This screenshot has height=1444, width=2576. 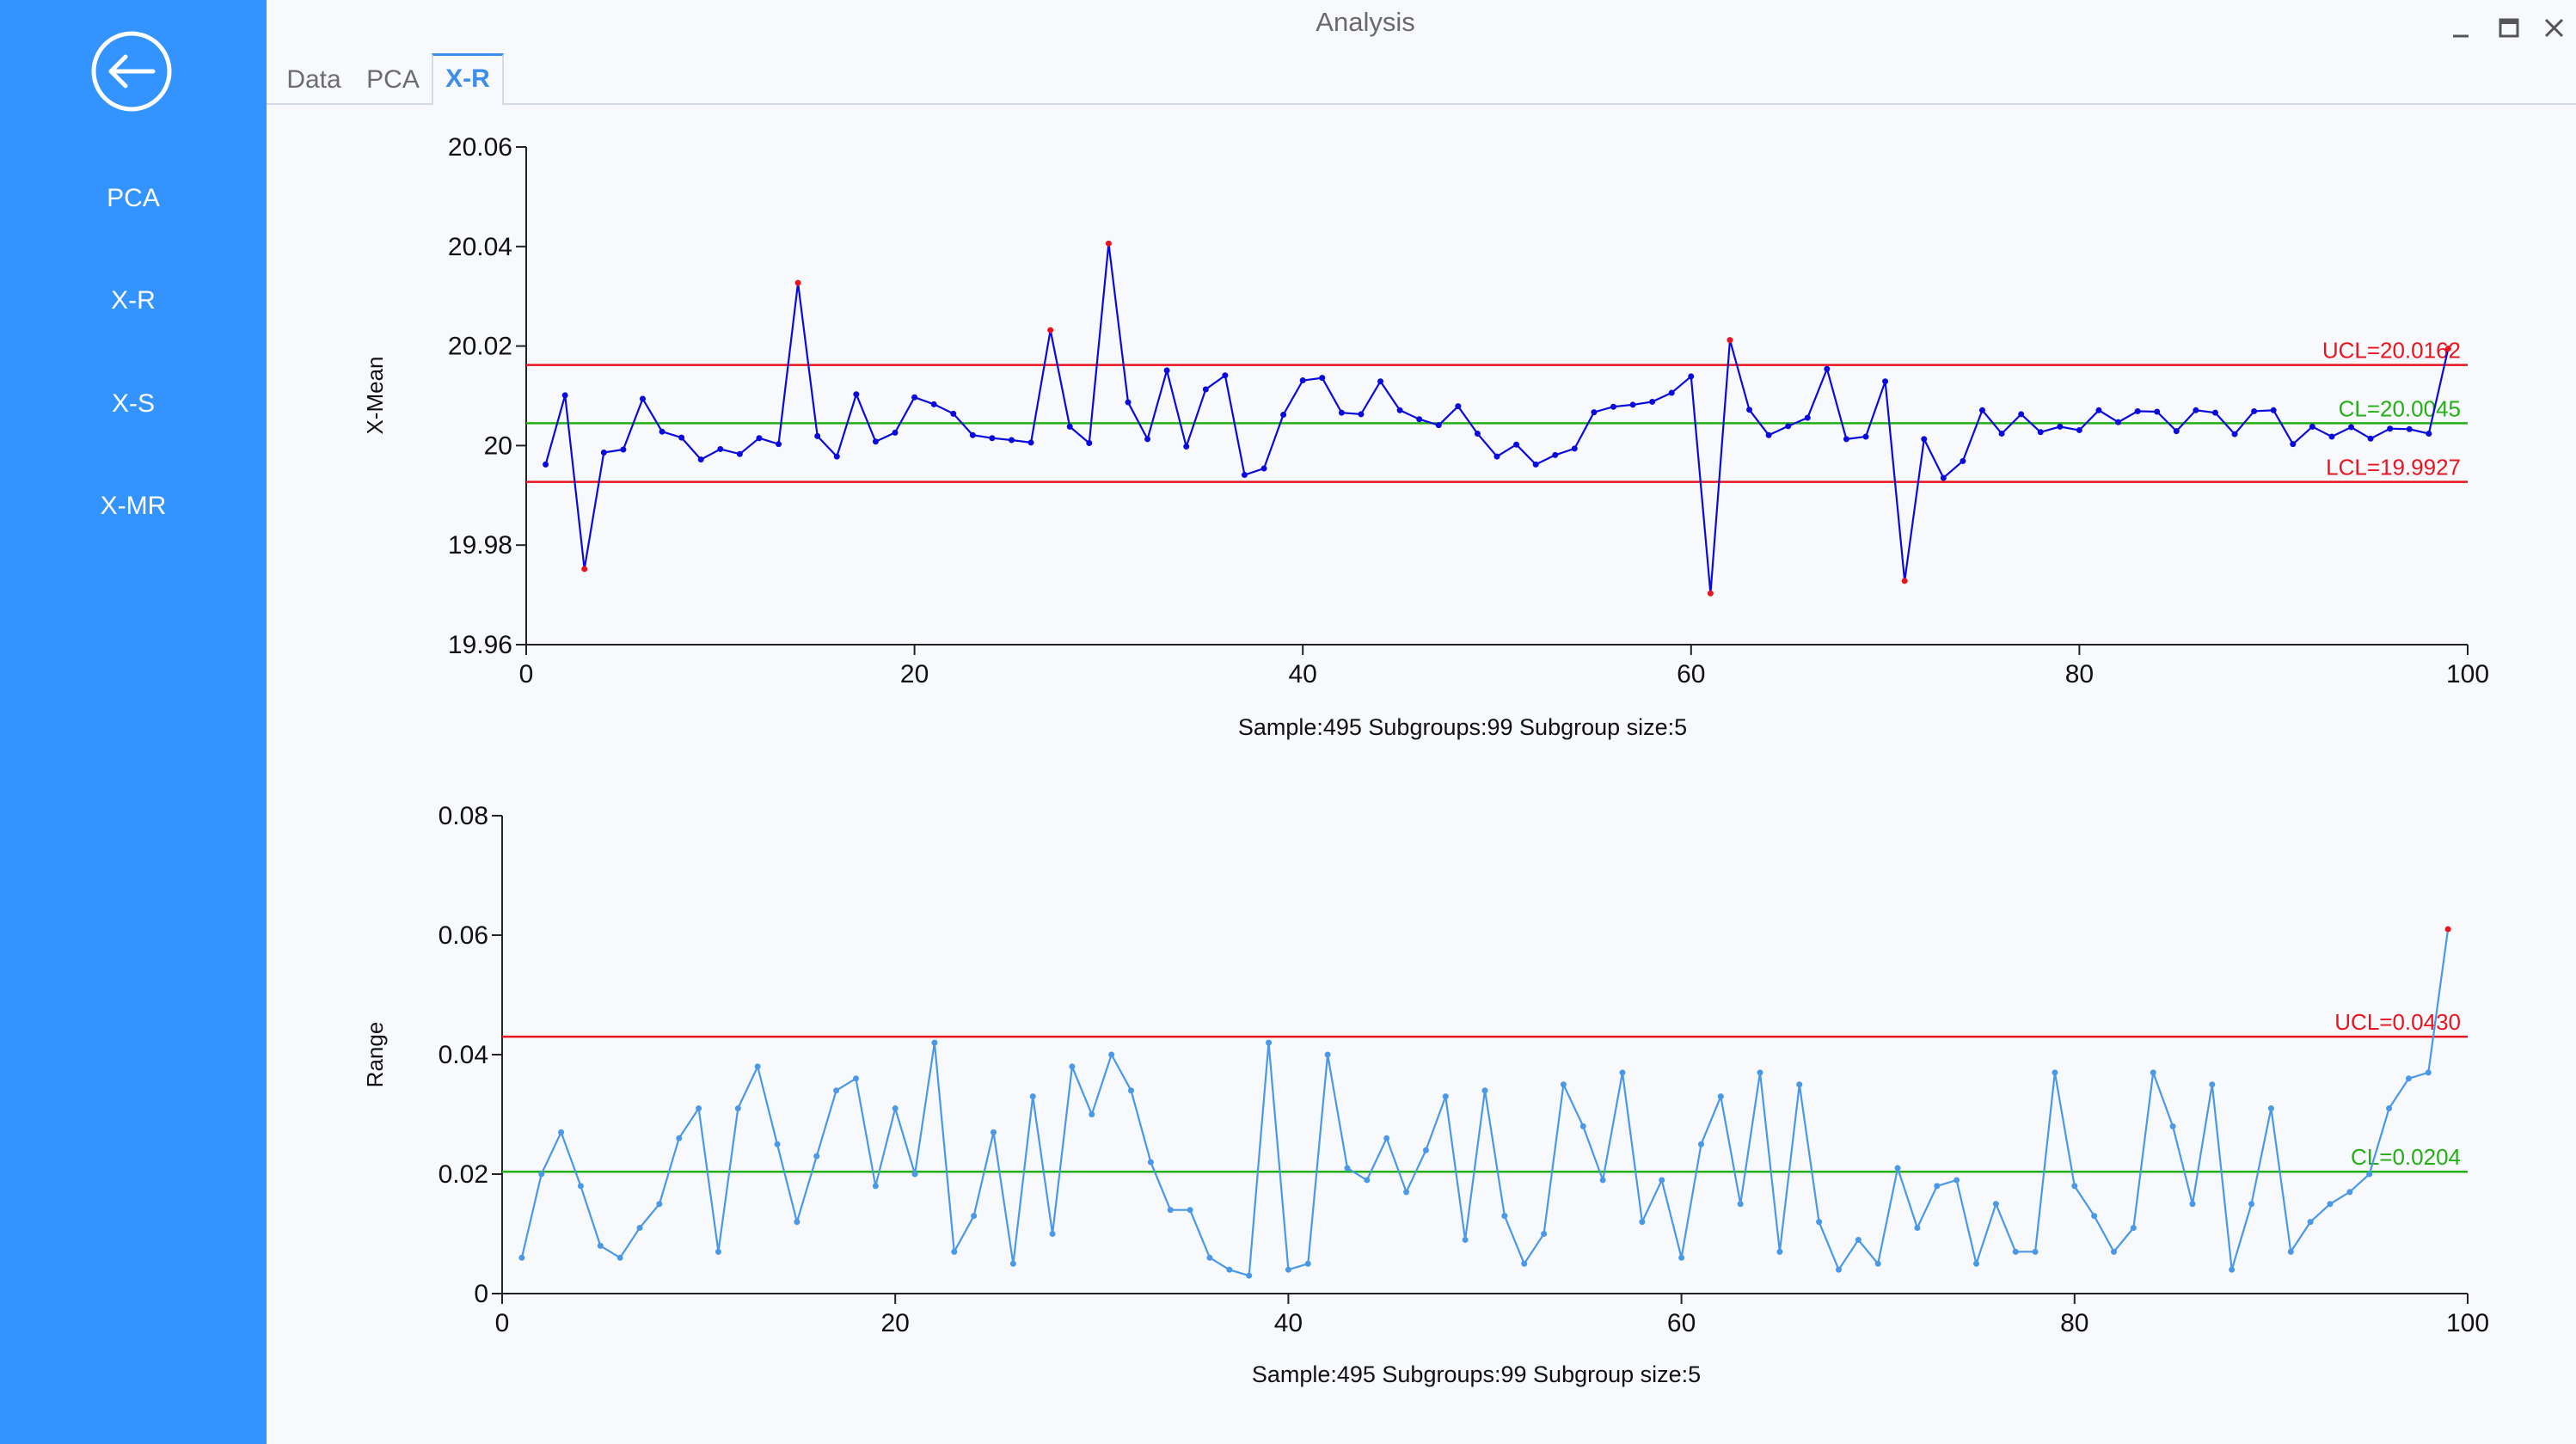 I want to click on y-tick-label: 20.06, so click(x=480, y=147).